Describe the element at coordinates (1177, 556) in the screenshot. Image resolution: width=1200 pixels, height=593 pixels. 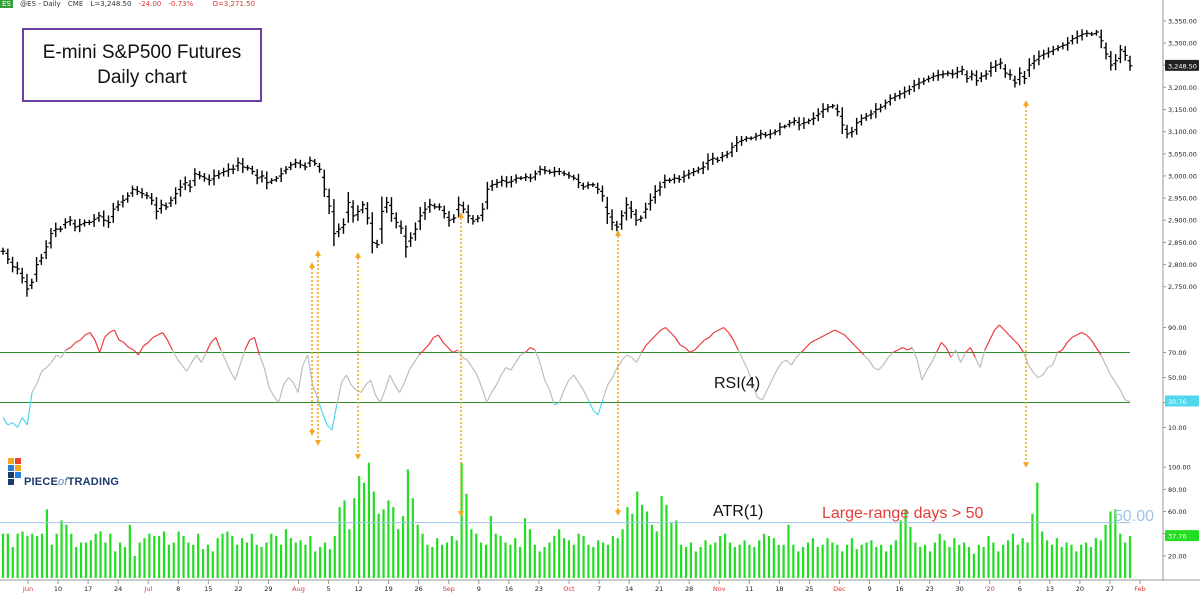
I see `atr-y-tick-label: 20.00` at that location.